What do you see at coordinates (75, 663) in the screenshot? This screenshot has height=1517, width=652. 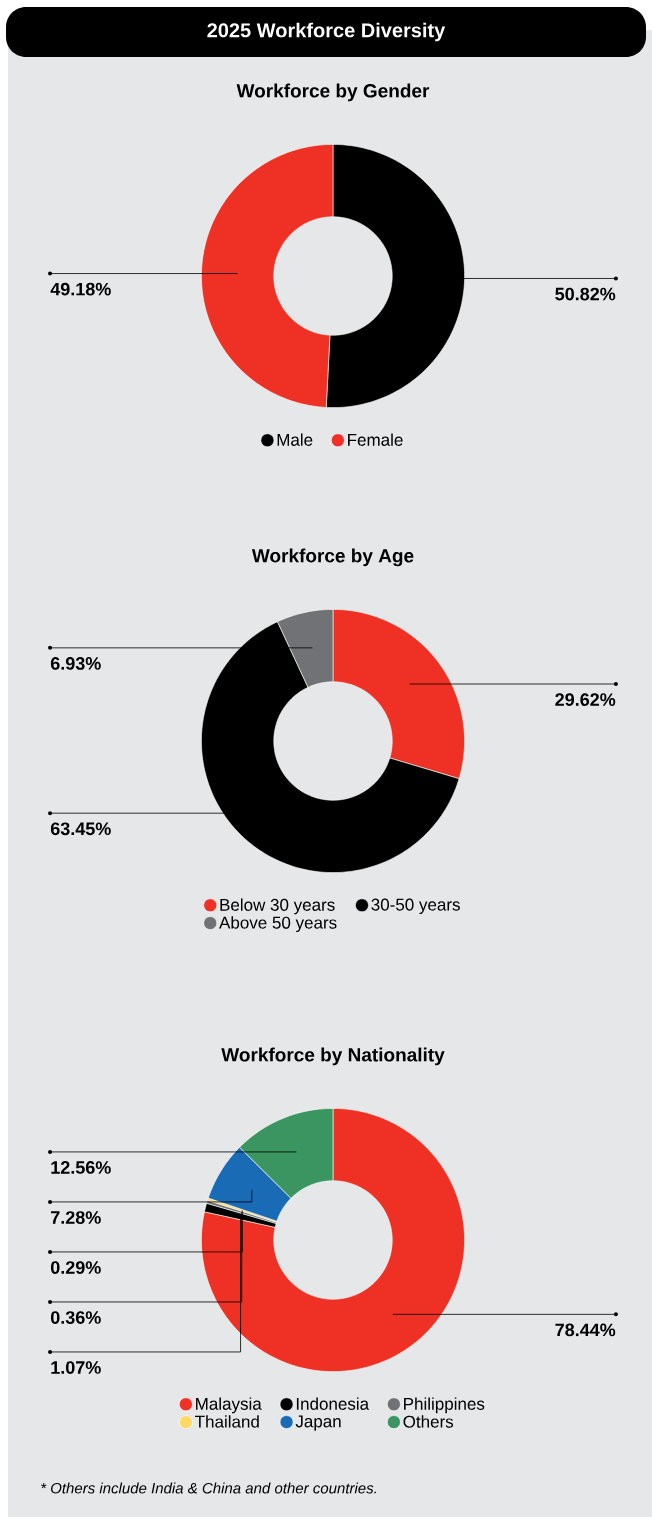 I see `data-label: 6.93%` at bounding box center [75, 663].